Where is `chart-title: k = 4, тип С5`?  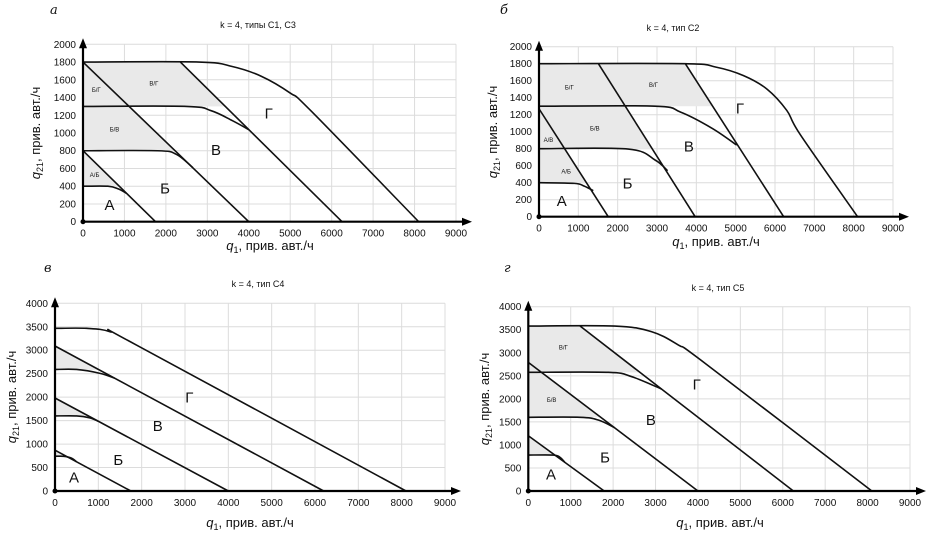 chart-title: k = 4, тип С5 is located at coordinates (718, 288).